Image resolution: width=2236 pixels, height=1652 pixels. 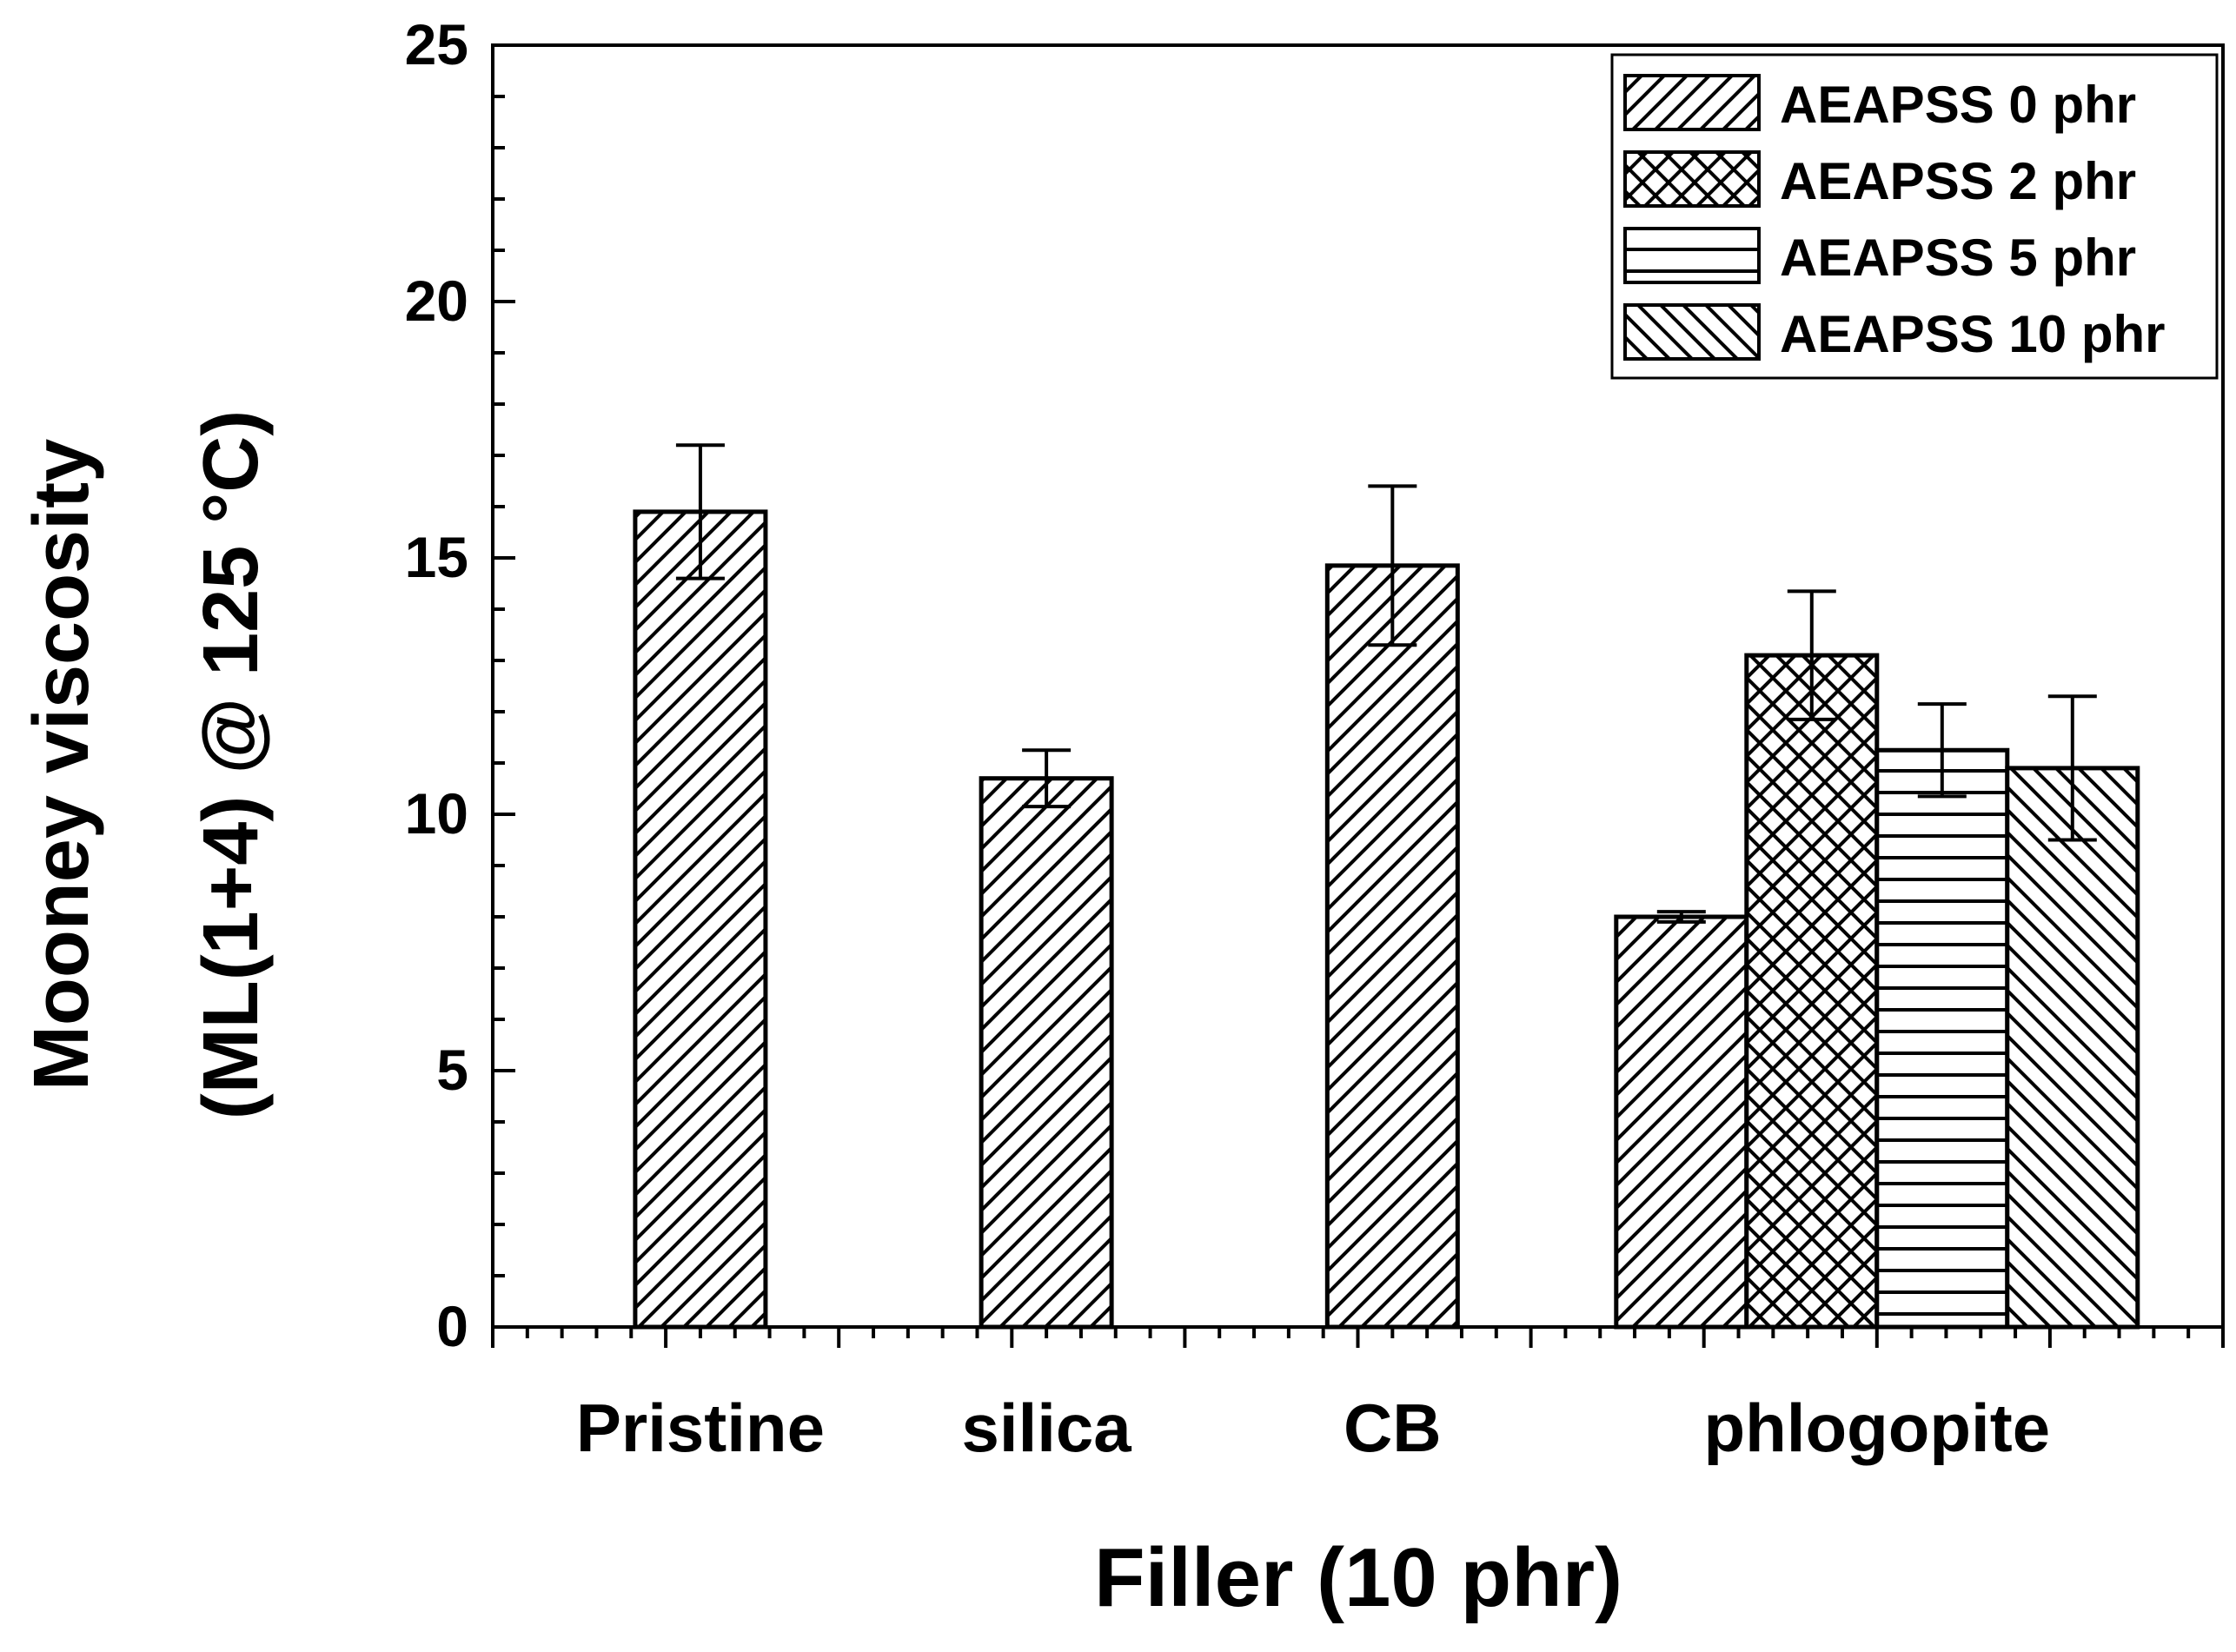 What do you see at coordinates (1958, 105) in the screenshot?
I see `legend-label-aeapss-0: AEAPSS 0 phr` at bounding box center [1958, 105].